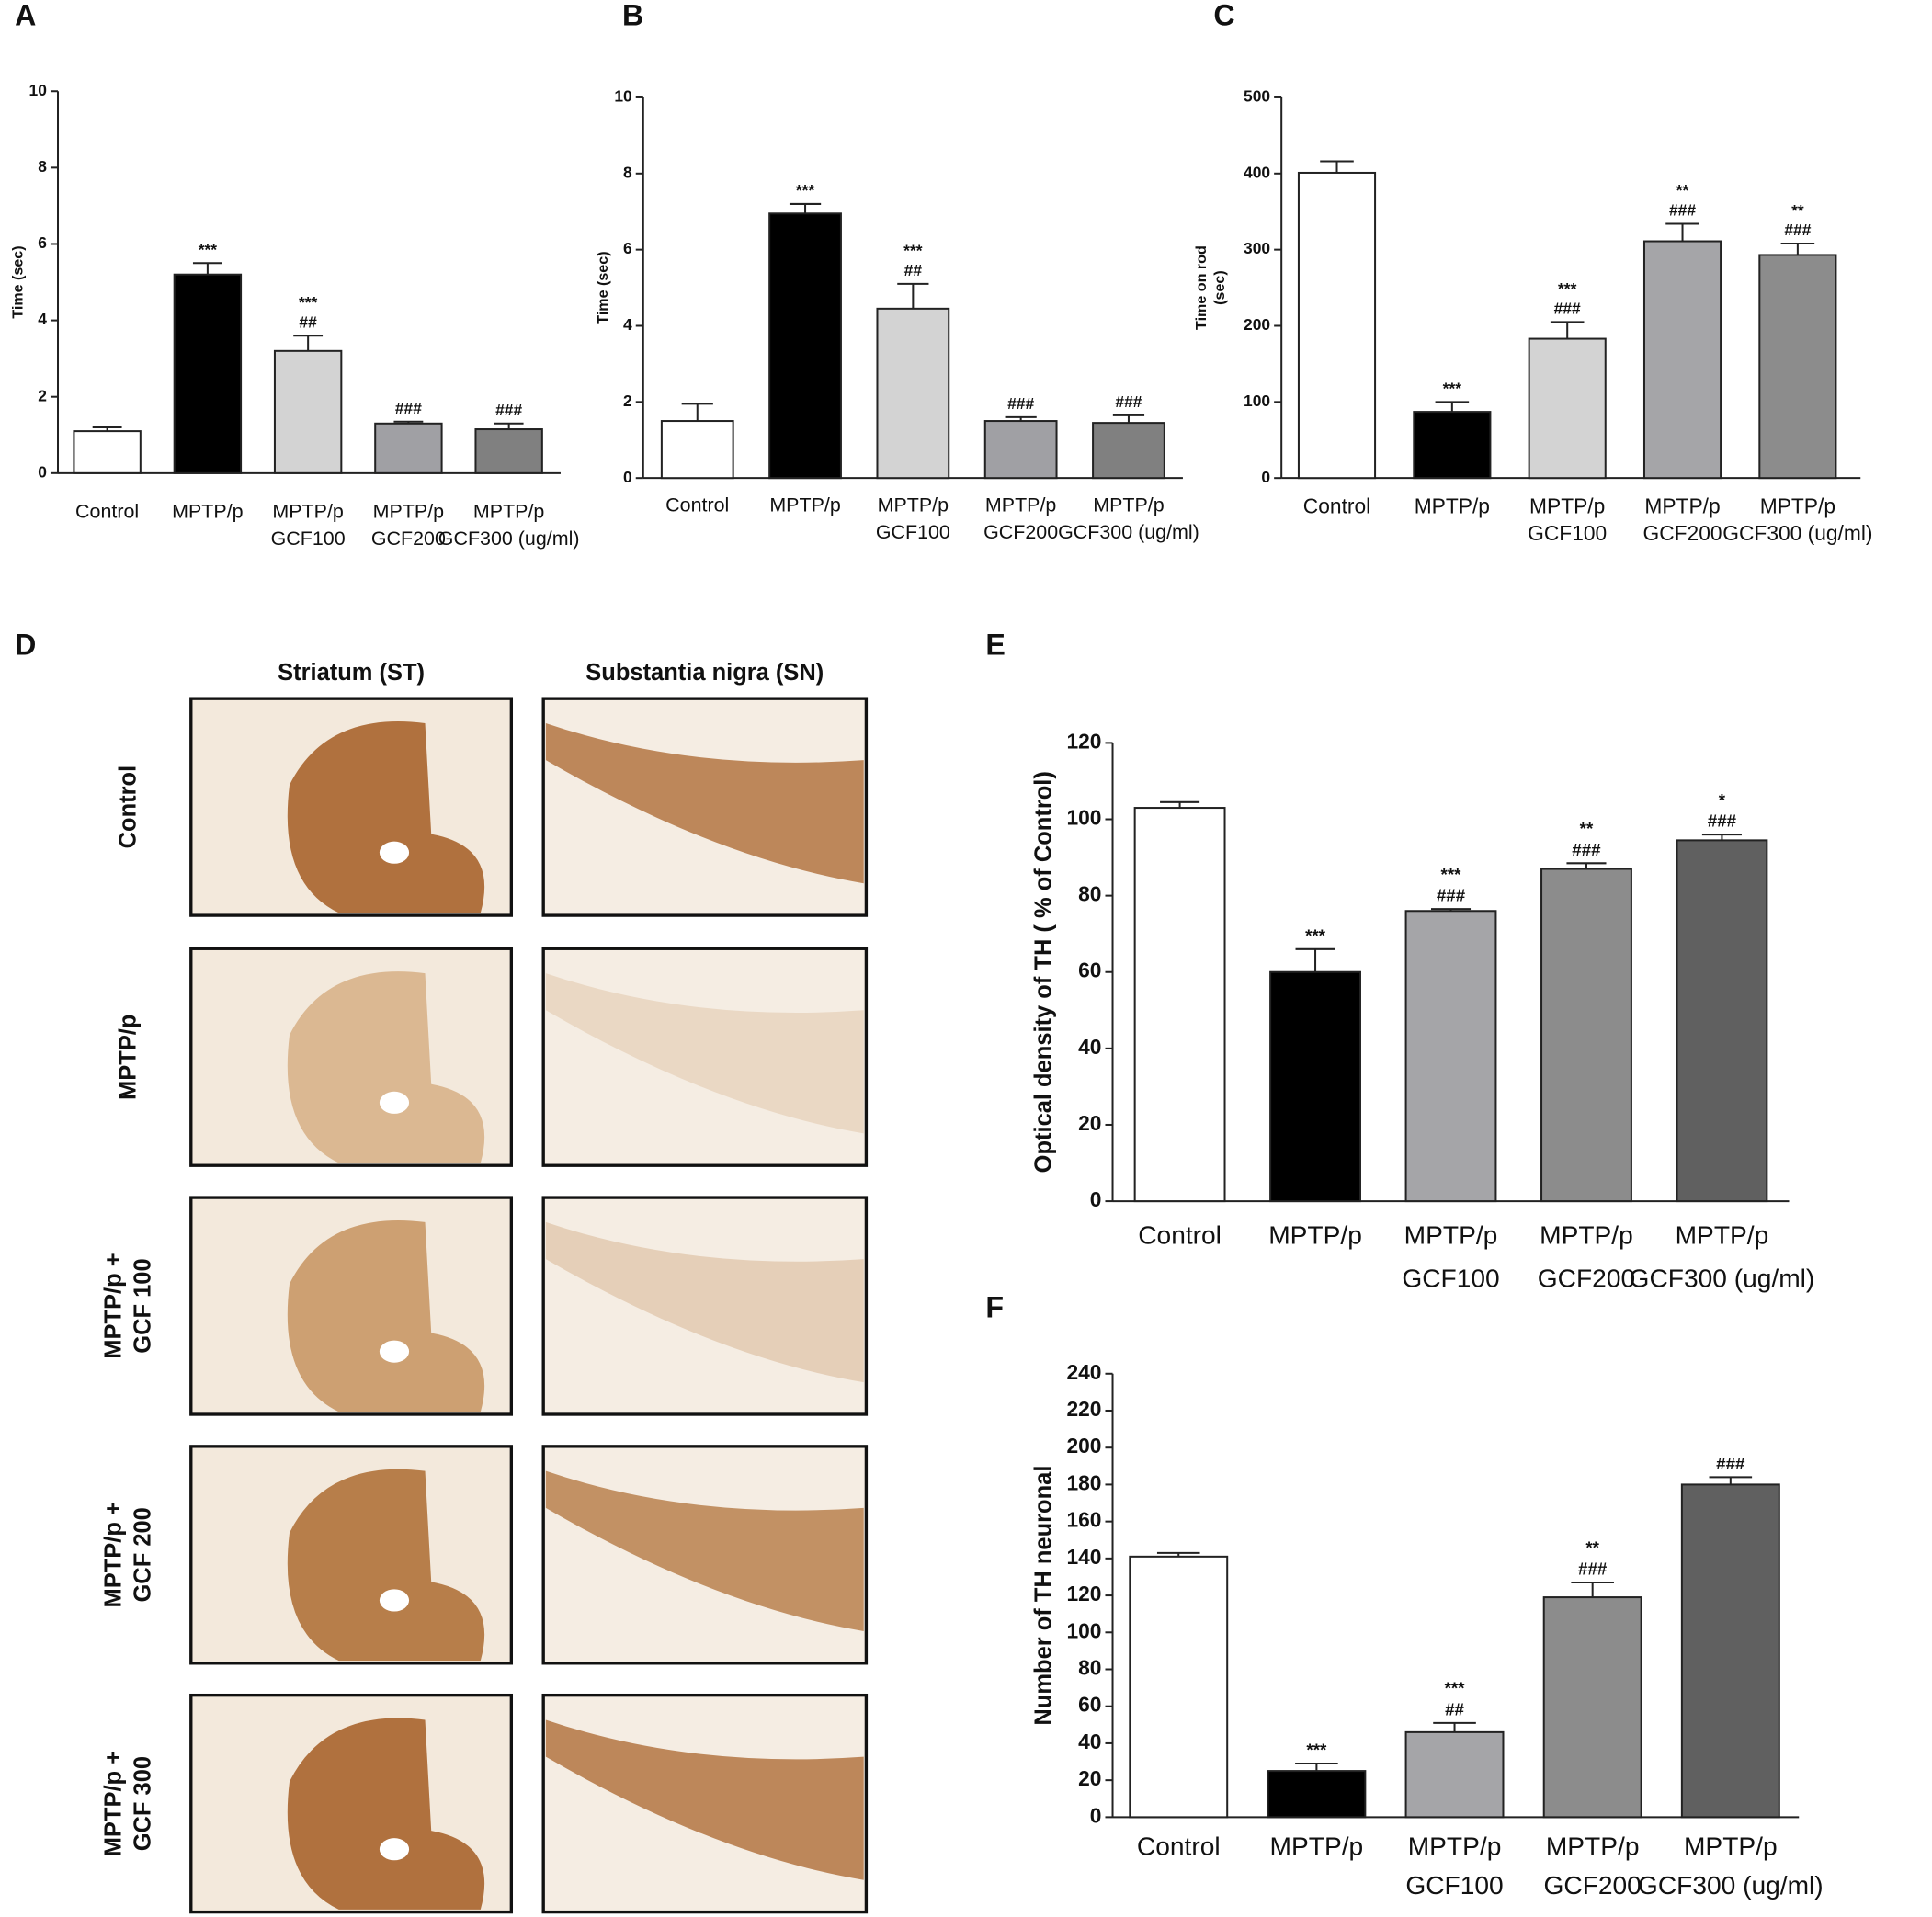  What do you see at coordinates (1257, 248) in the screenshot?
I see `y-tick-label: 300` at bounding box center [1257, 248].